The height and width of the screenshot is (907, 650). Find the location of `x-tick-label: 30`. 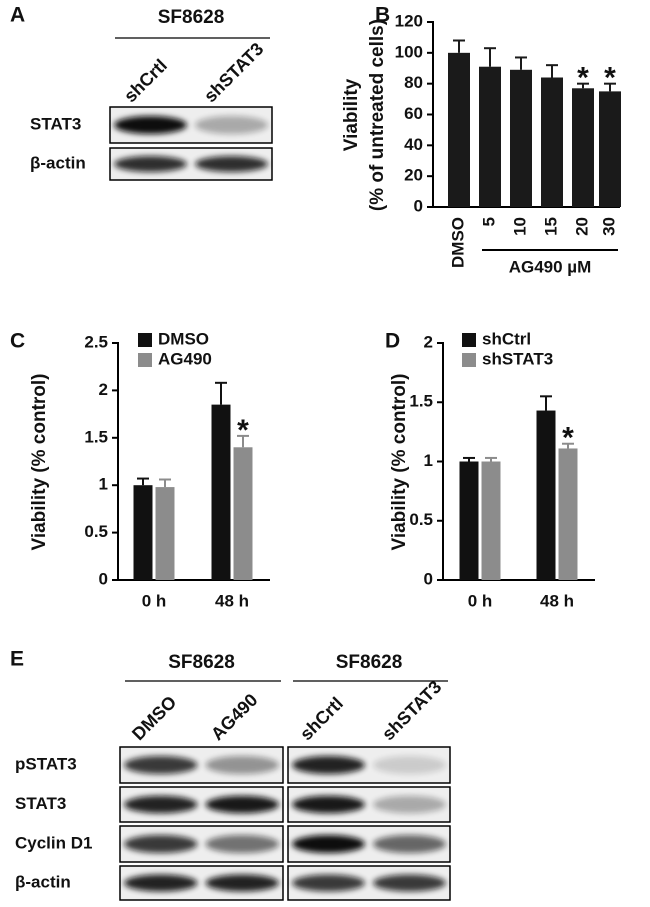

x-tick-label: 30 is located at coordinates (608, 226).